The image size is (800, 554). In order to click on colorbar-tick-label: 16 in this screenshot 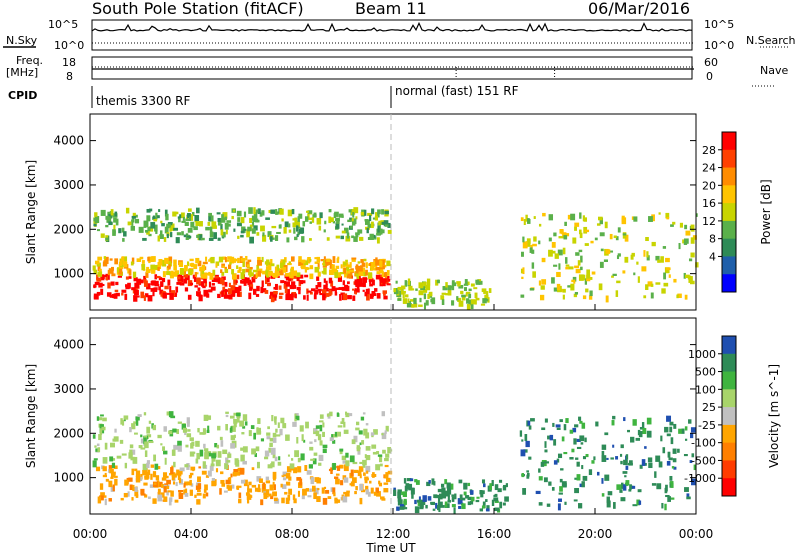, I will do `click(709, 203)`.